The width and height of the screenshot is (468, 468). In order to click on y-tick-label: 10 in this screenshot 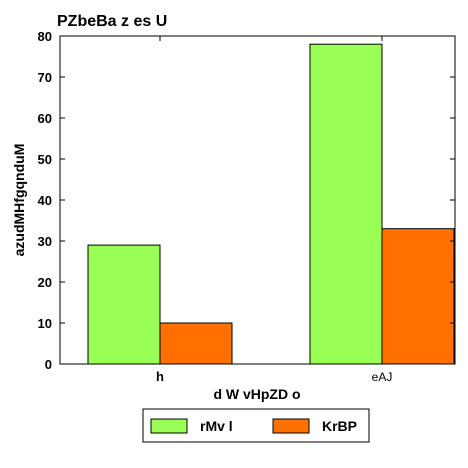, I will do `click(45, 323)`.